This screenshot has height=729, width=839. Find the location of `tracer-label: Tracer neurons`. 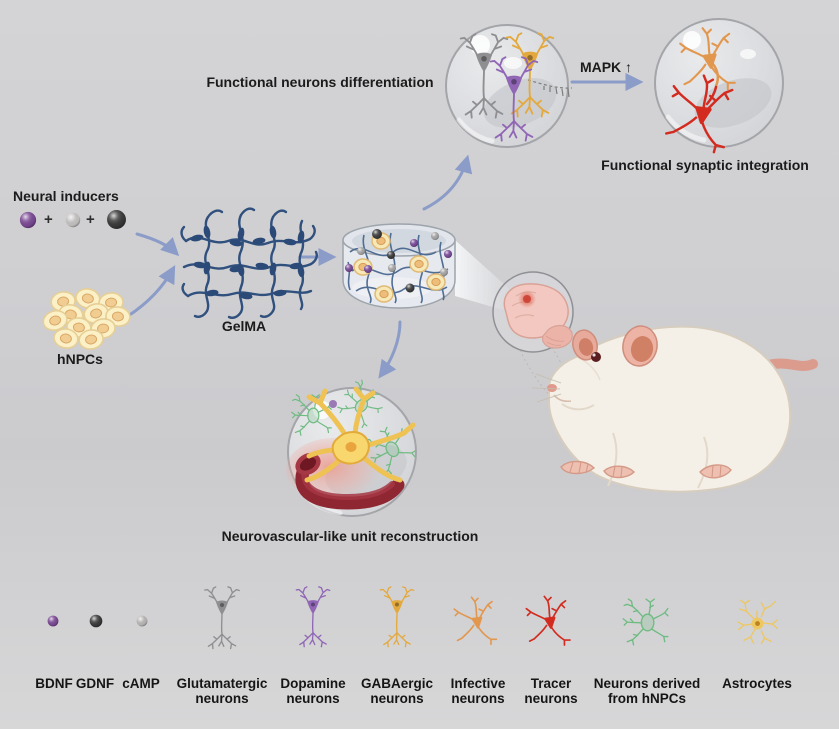

tracer-label: Tracer neurons is located at coordinates (551, 691).